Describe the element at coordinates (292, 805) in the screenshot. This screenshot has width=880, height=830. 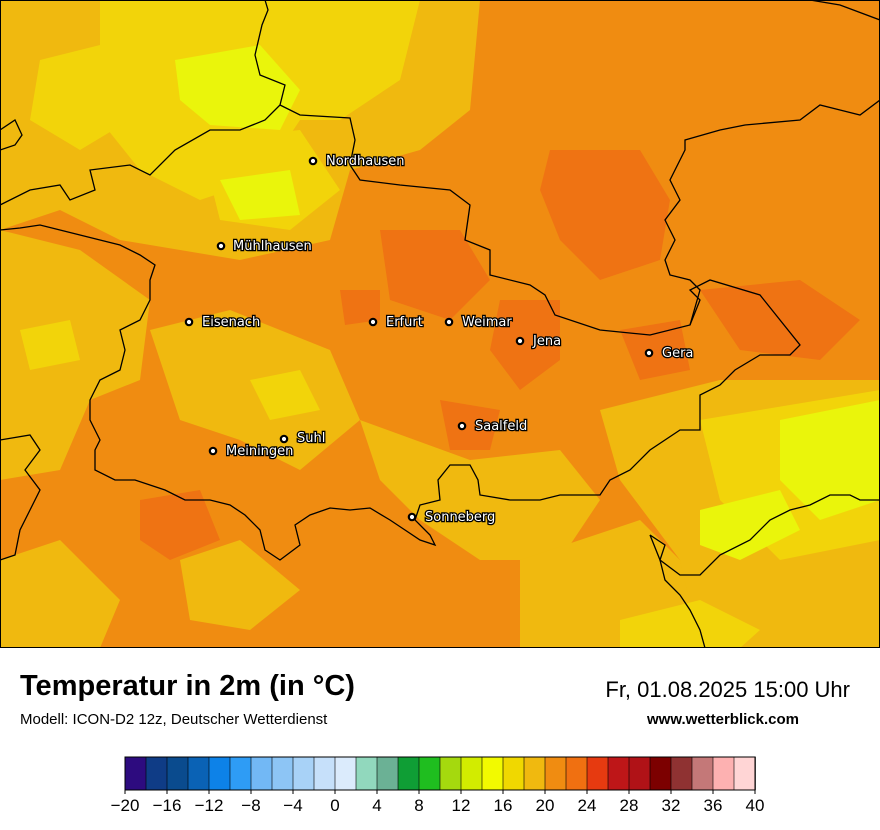
I see `legend-tick-label: −4` at that location.